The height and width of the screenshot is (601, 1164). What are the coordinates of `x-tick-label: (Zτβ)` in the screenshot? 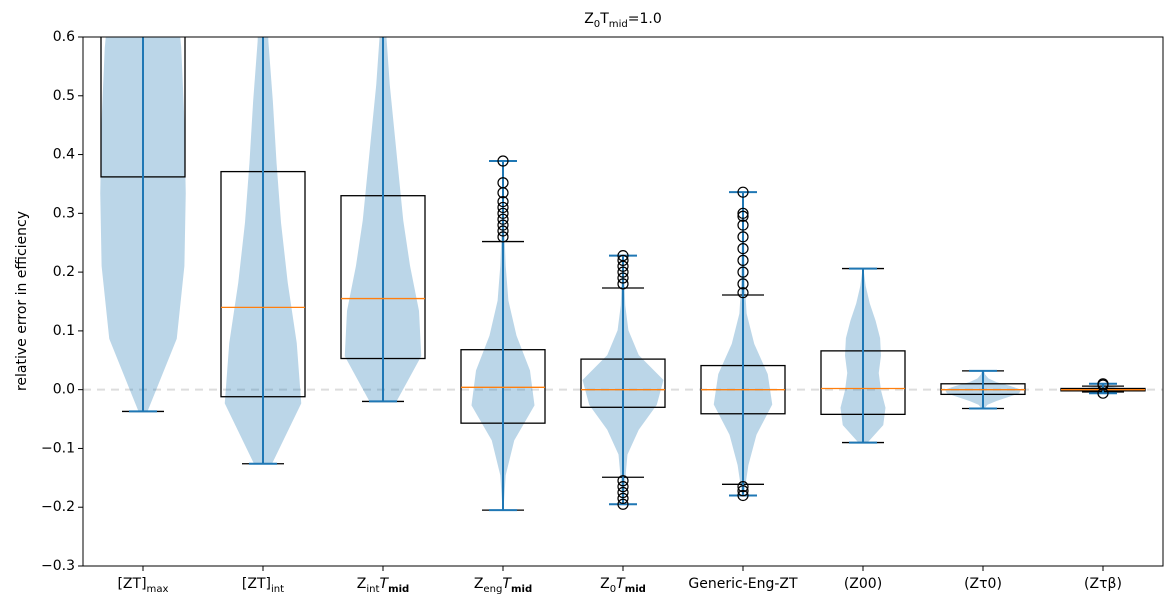 It's located at (1103, 584).